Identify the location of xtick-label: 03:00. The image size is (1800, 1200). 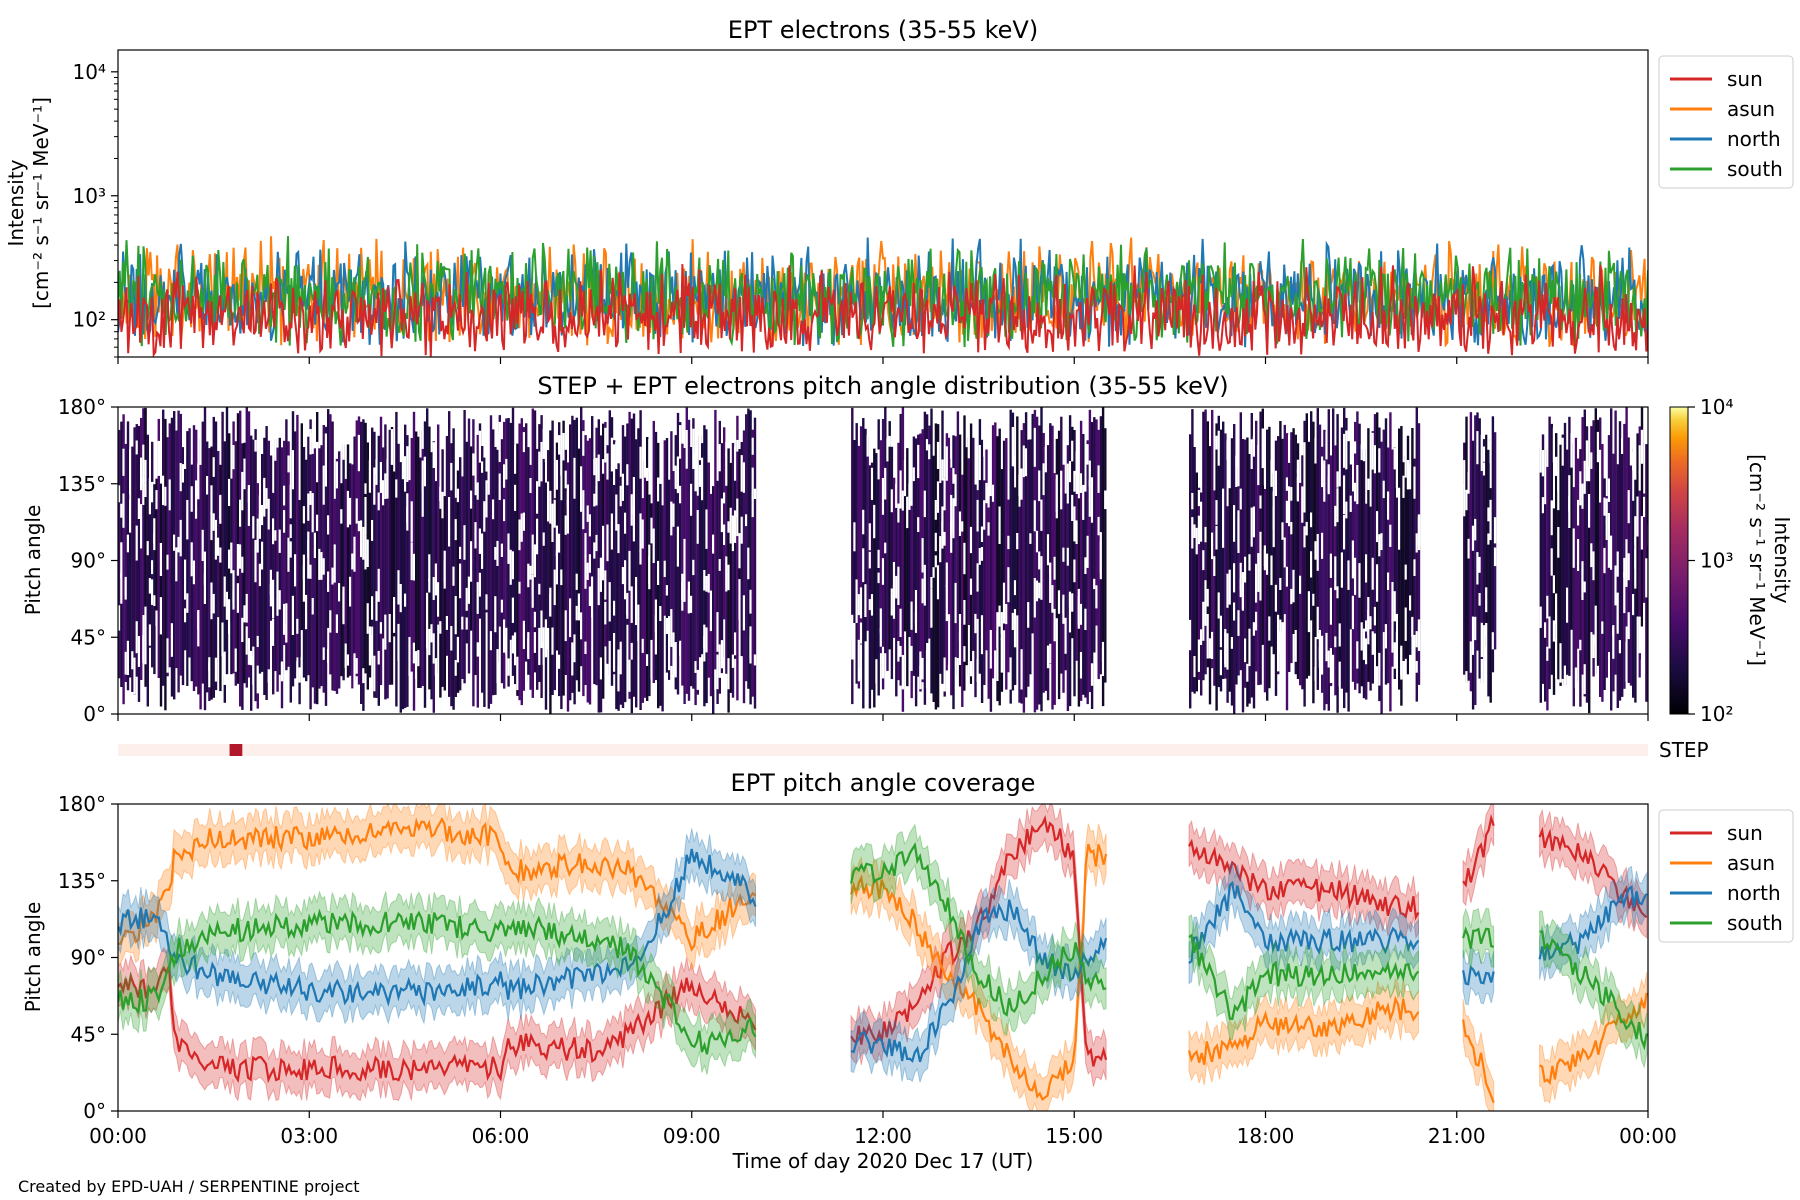
(309, 1136).